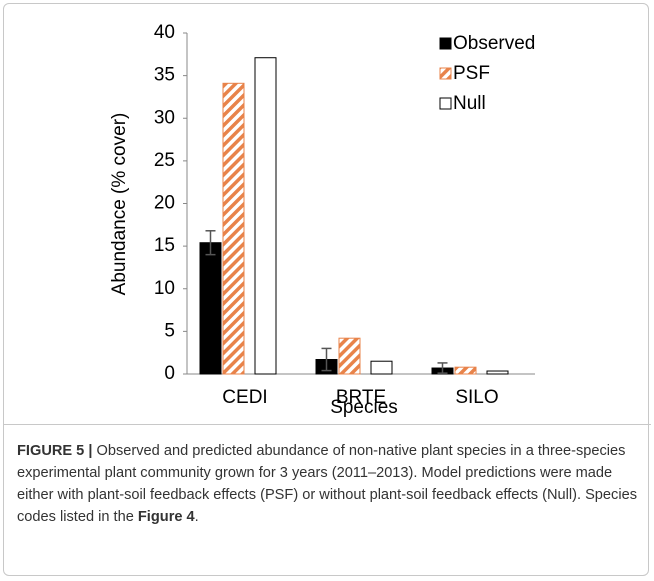 This screenshot has height=581, width=654. I want to click on caption-ref: Figure 4, so click(166, 517).